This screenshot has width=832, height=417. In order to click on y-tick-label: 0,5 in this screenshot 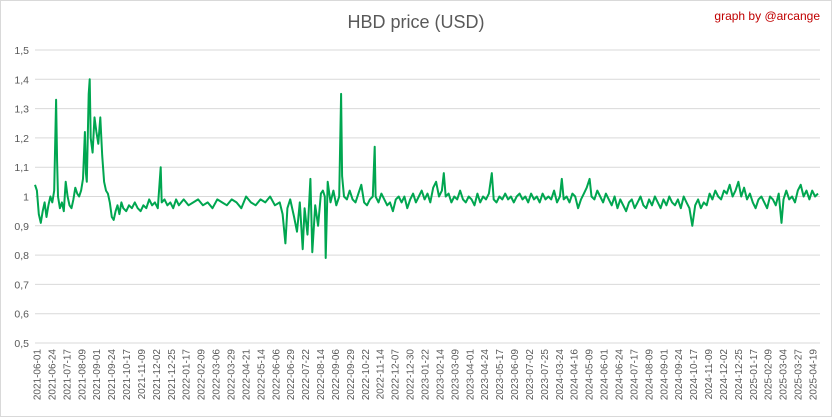, I will do `click(21, 344)`.